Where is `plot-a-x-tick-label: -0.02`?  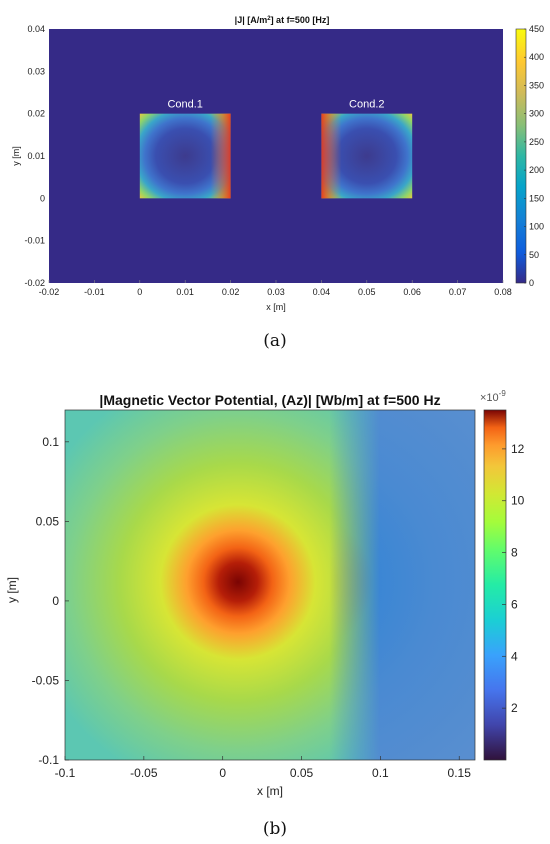
plot-a-x-tick-label: -0.02 is located at coordinates (49, 292).